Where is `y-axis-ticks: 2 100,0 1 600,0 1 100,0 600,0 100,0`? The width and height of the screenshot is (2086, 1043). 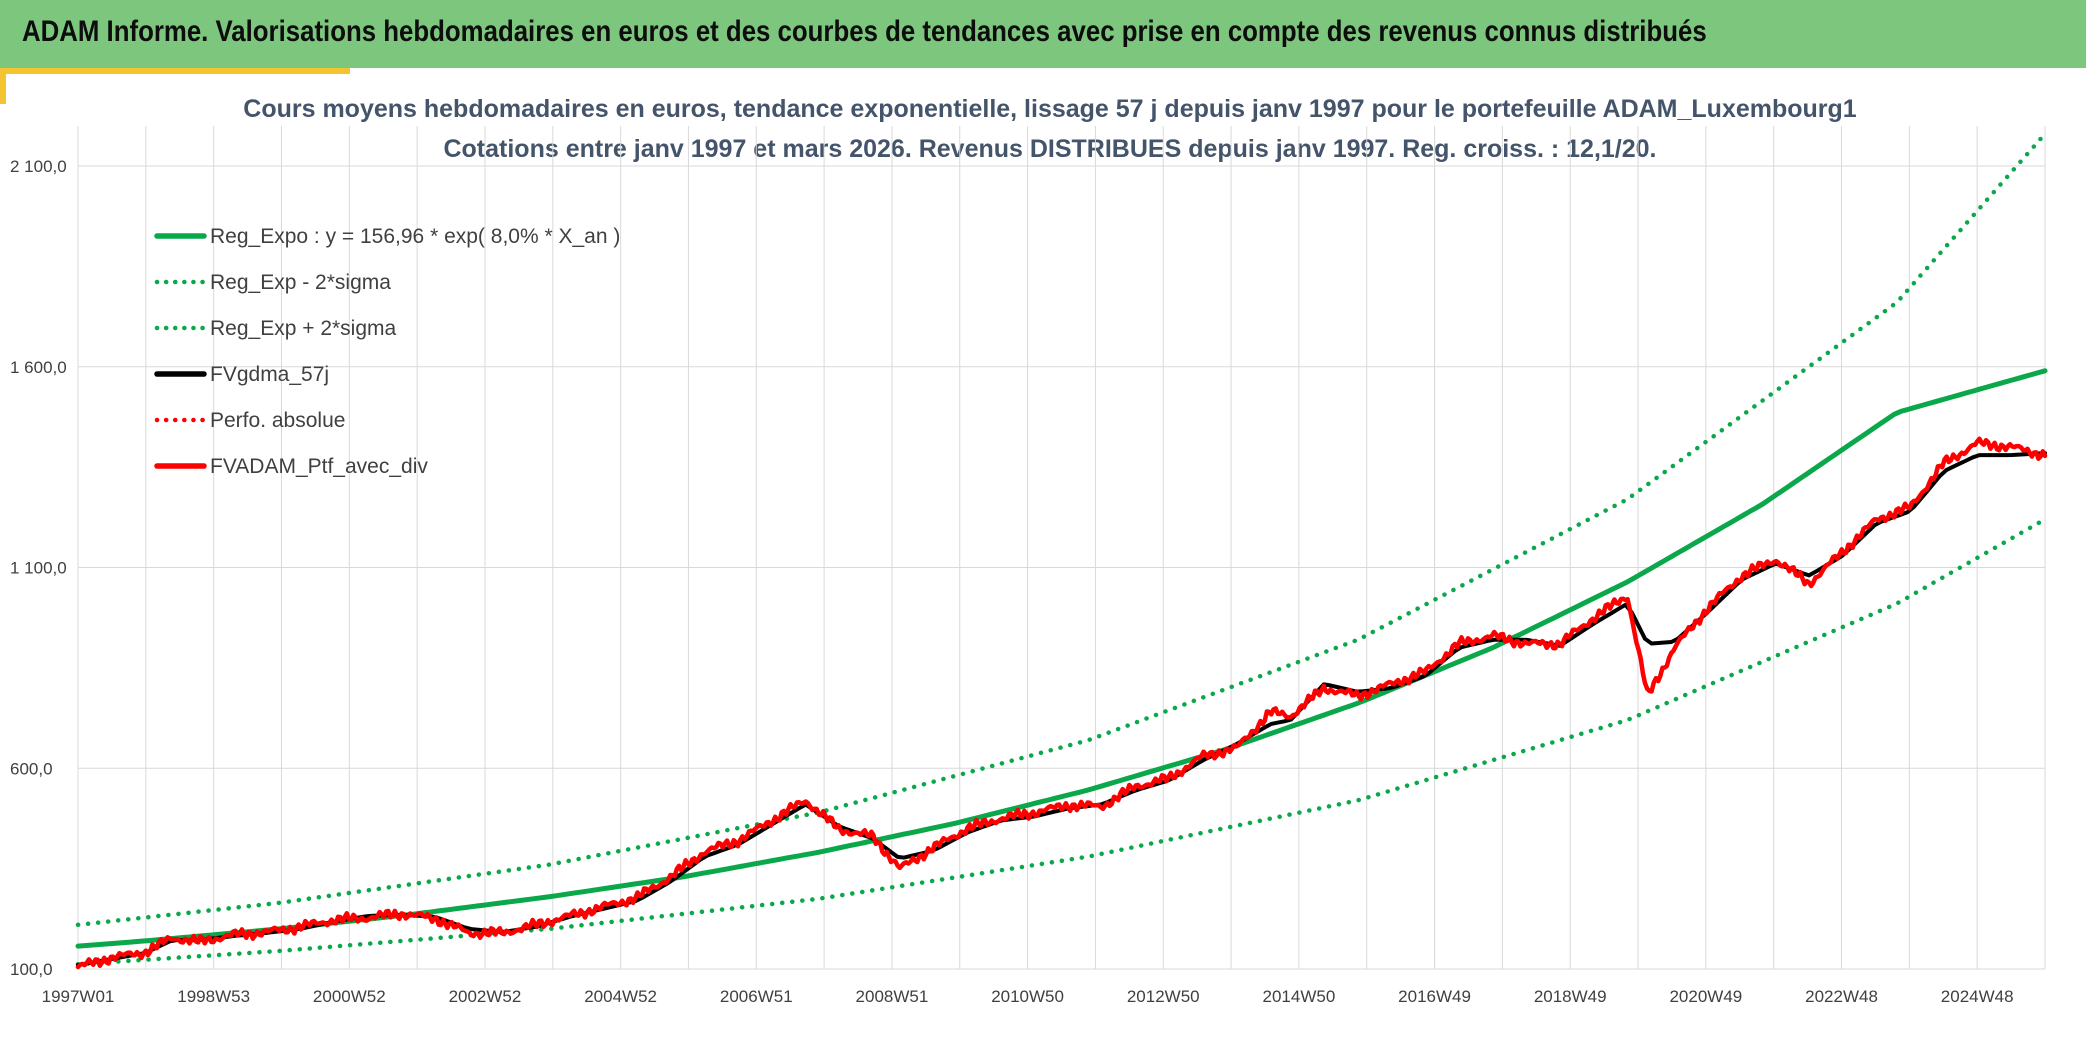 y-axis-ticks: 2 100,0 1 600,0 1 100,0 600,0 100,0 is located at coordinates (38, 568).